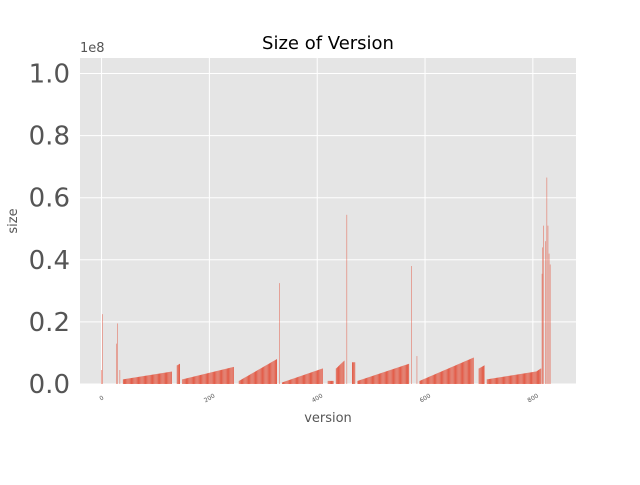 This screenshot has width=640, height=485. What do you see at coordinates (49, 385) in the screenshot?
I see `y-tick-label: 0.0` at bounding box center [49, 385].